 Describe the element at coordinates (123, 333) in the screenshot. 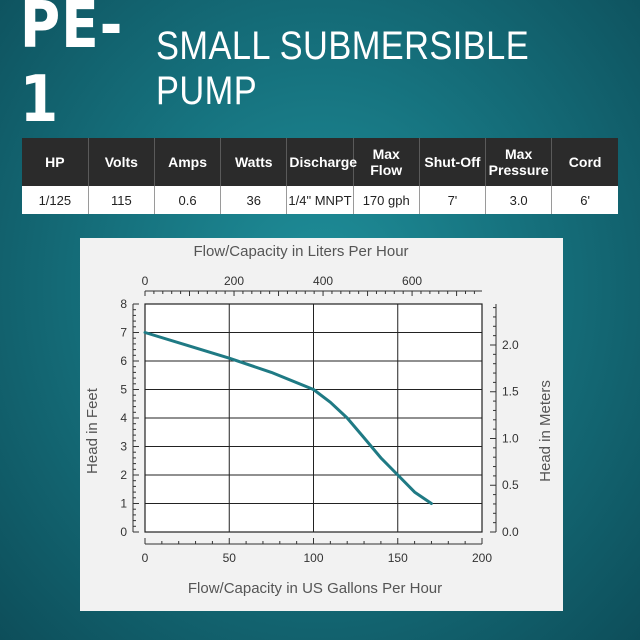

I see `y-tick-label: 7` at that location.